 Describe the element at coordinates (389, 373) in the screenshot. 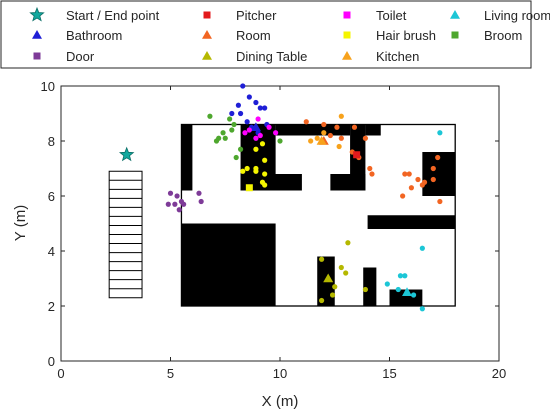

I see `x-tick-label: 15` at that location.